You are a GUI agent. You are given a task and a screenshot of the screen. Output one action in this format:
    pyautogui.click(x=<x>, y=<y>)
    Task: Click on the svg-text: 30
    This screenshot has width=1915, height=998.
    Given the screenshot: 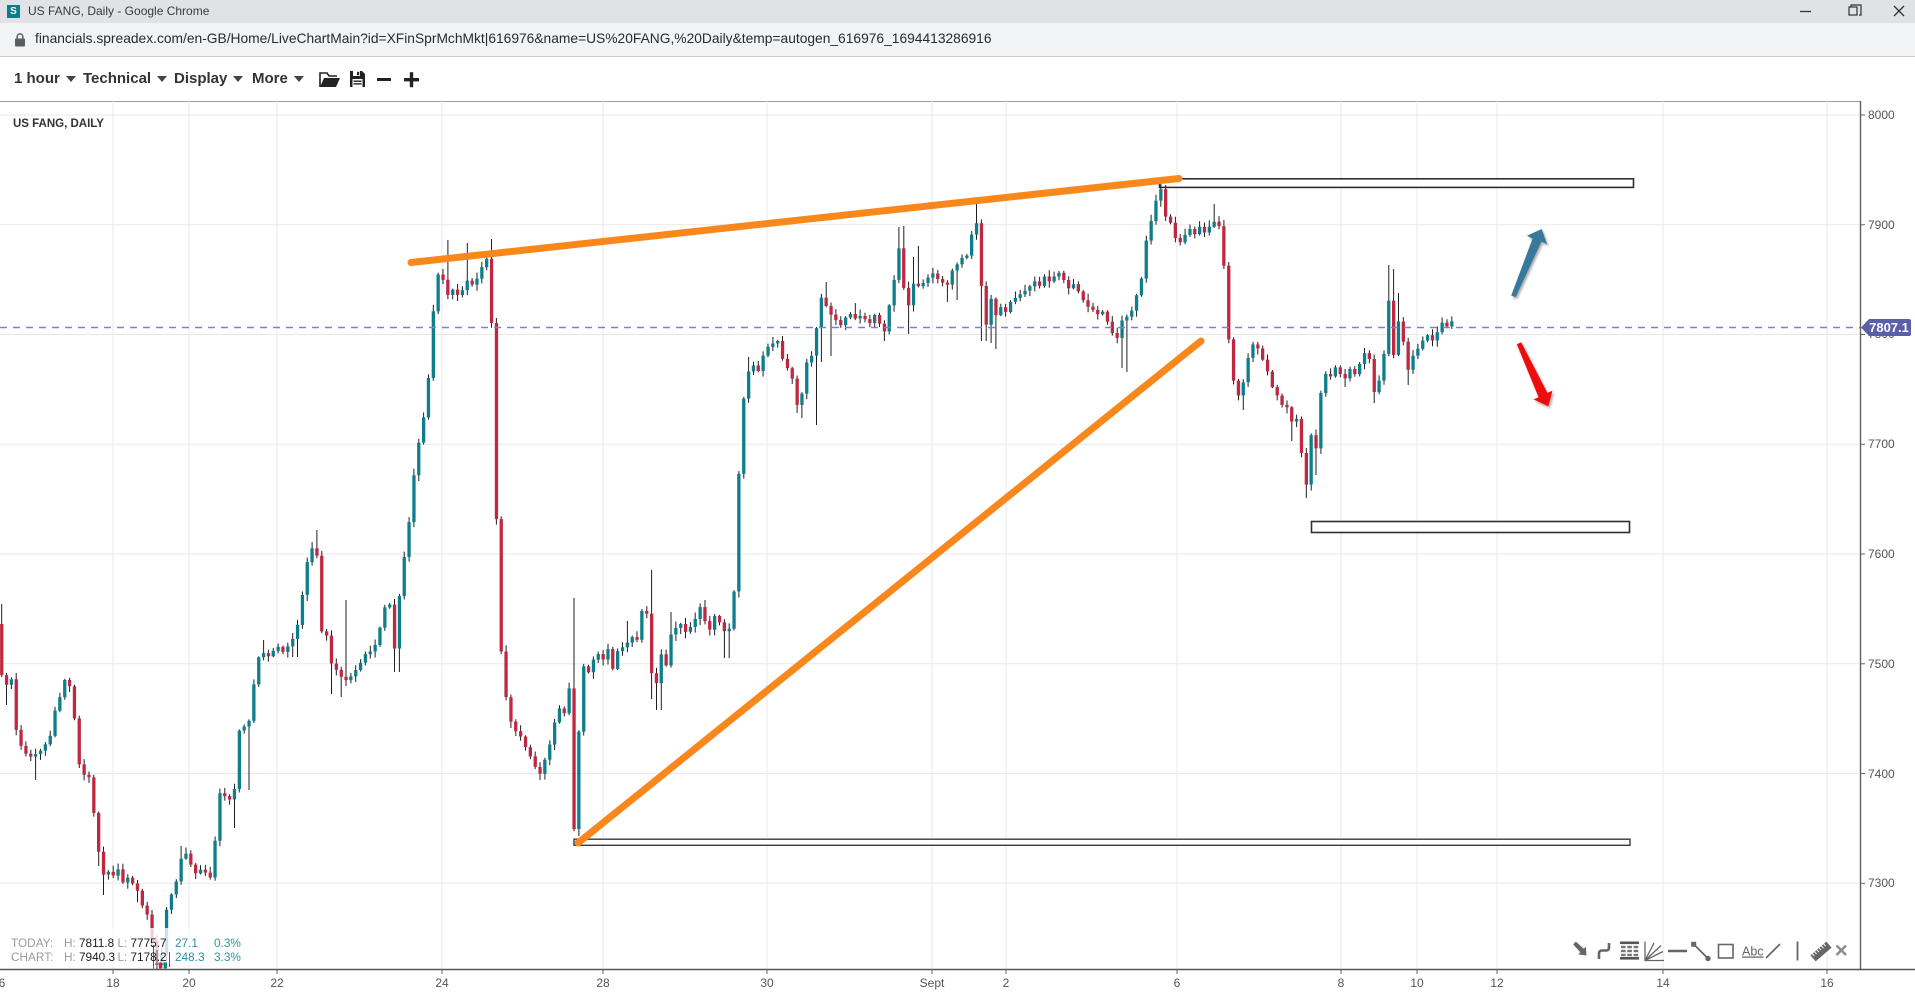 What is the action you would take?
    pyautogui.click(x=767, y=983)
    